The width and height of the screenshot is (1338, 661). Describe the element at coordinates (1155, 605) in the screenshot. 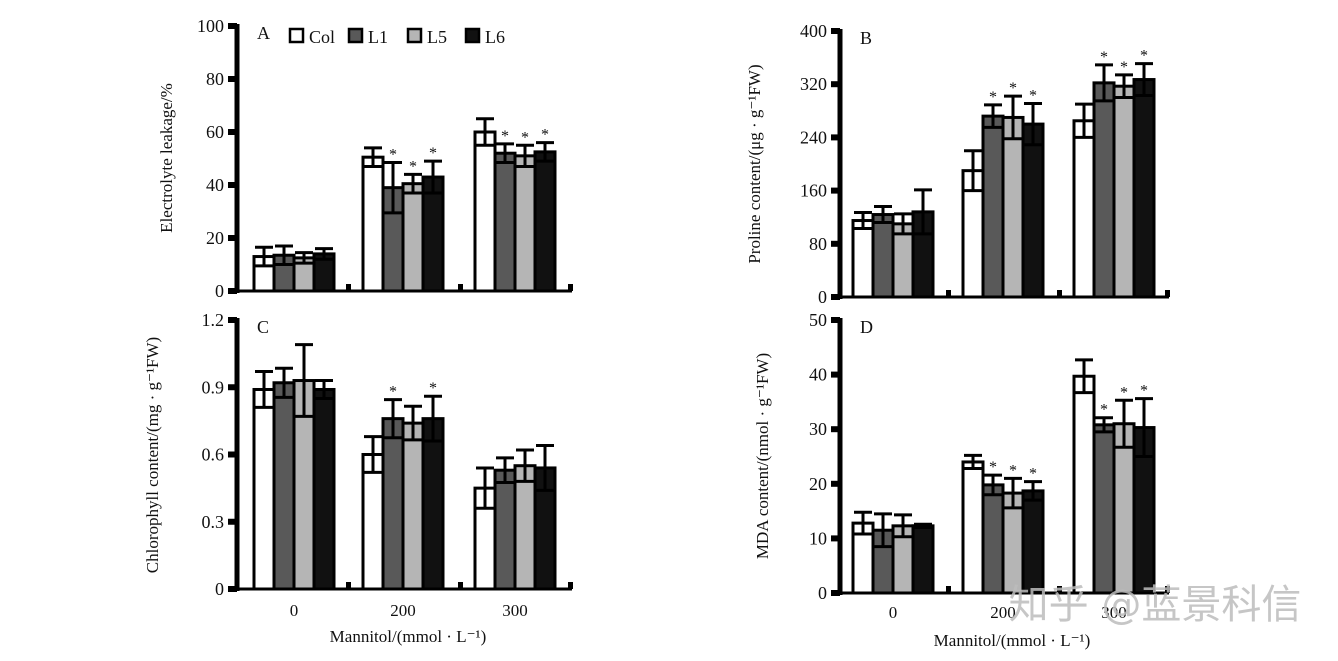

I see `watermark: 知乎 @蓝景科信` at that location.